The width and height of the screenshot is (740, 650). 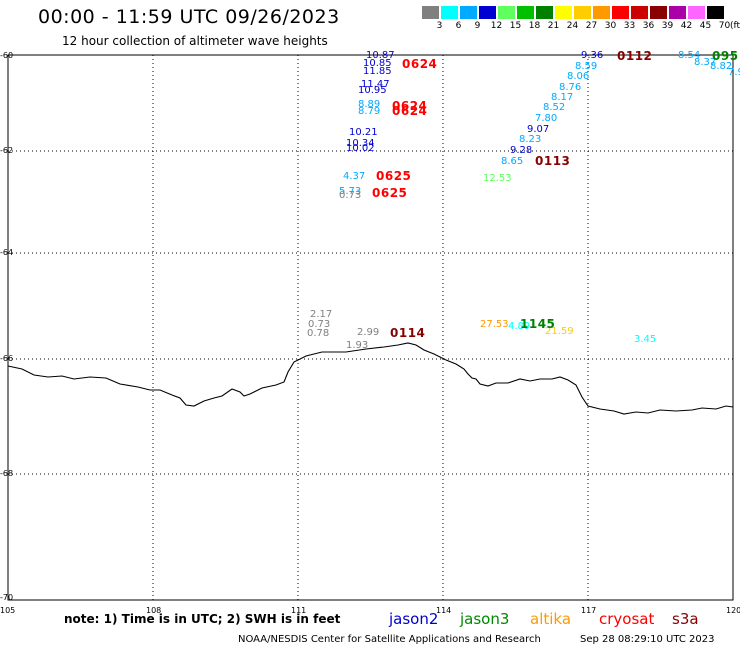 What do you see at coordinates (7, 150) in the screenshot?
I see `lat-label: -62` at bounding box center [7, 150].